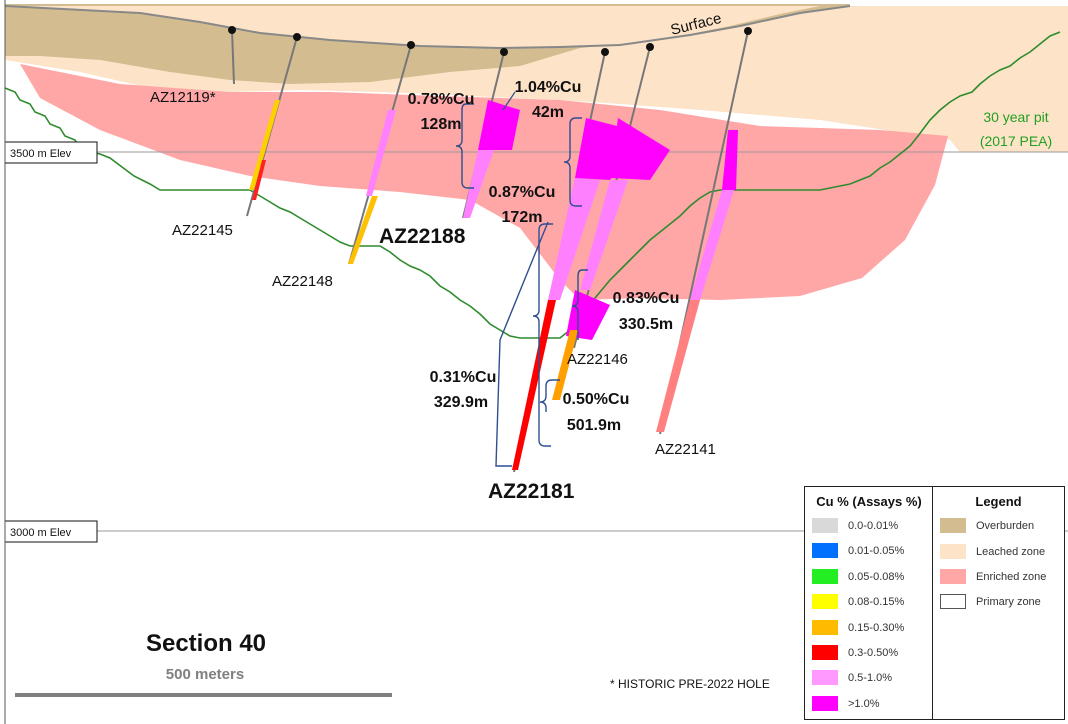 The height and width of the screenshot is (724, 1068). Describe the element at coordinates (441, 99) in the screenshot. I see `intercept-grade-1: 0.78%Cu` at that location.